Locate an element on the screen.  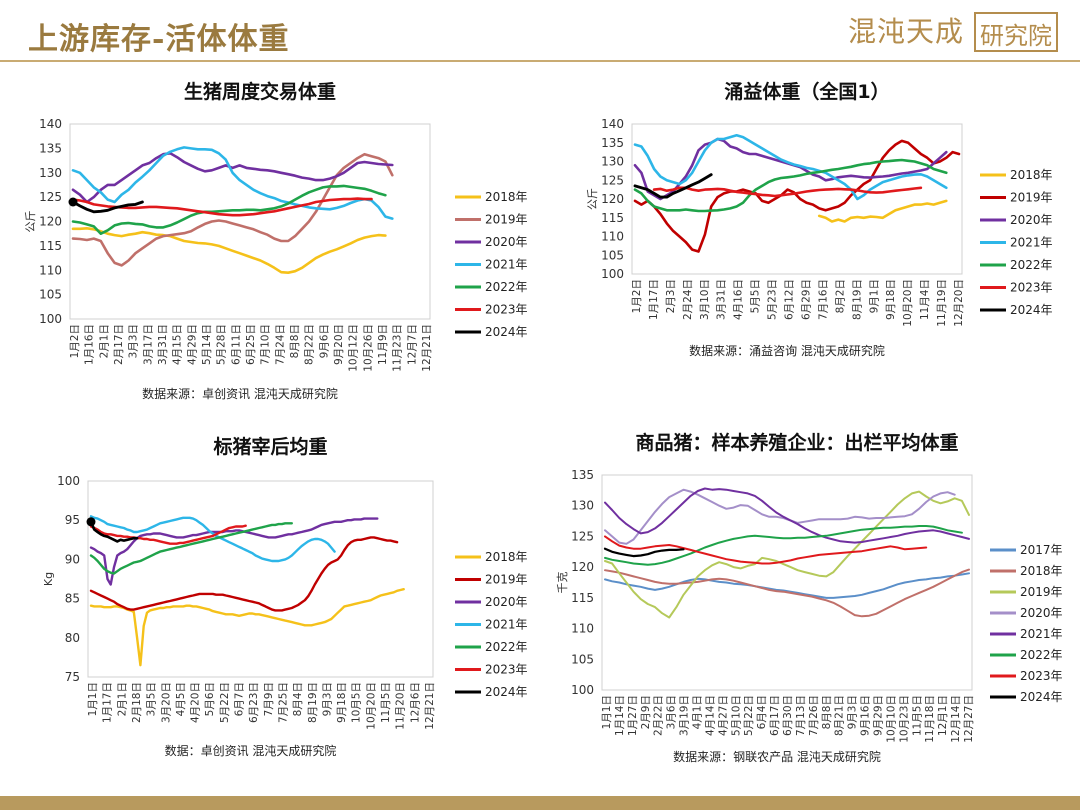
x-tick-label: 9月29日 is located at coordinates (879, 715).